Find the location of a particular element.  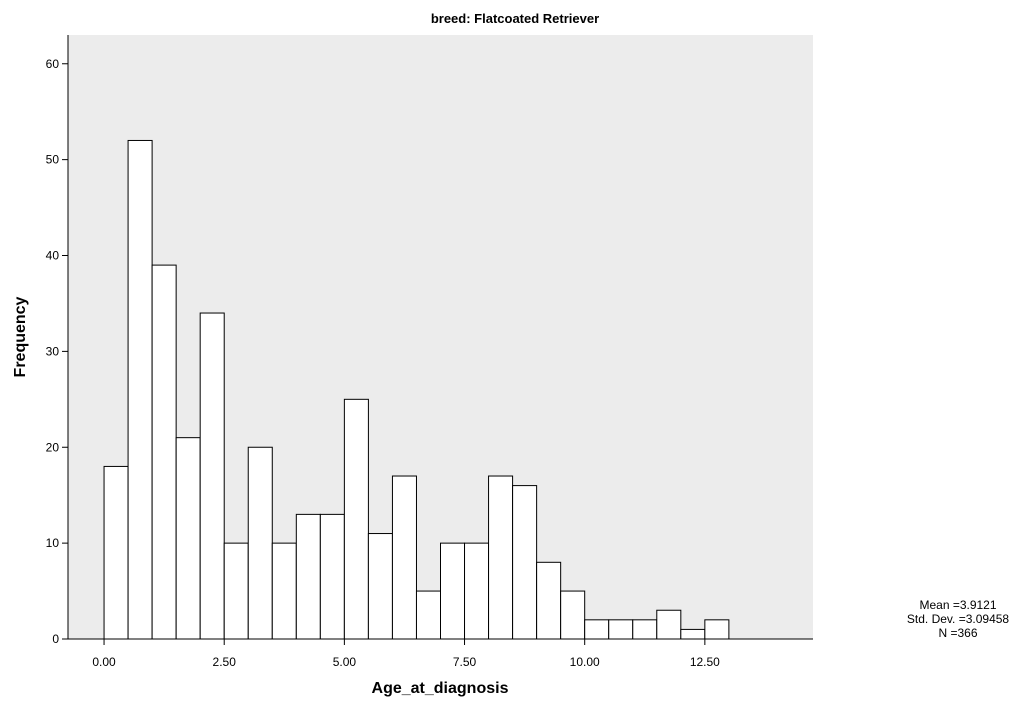

y-tick-label: 30 is located at coordinates (53, 351).